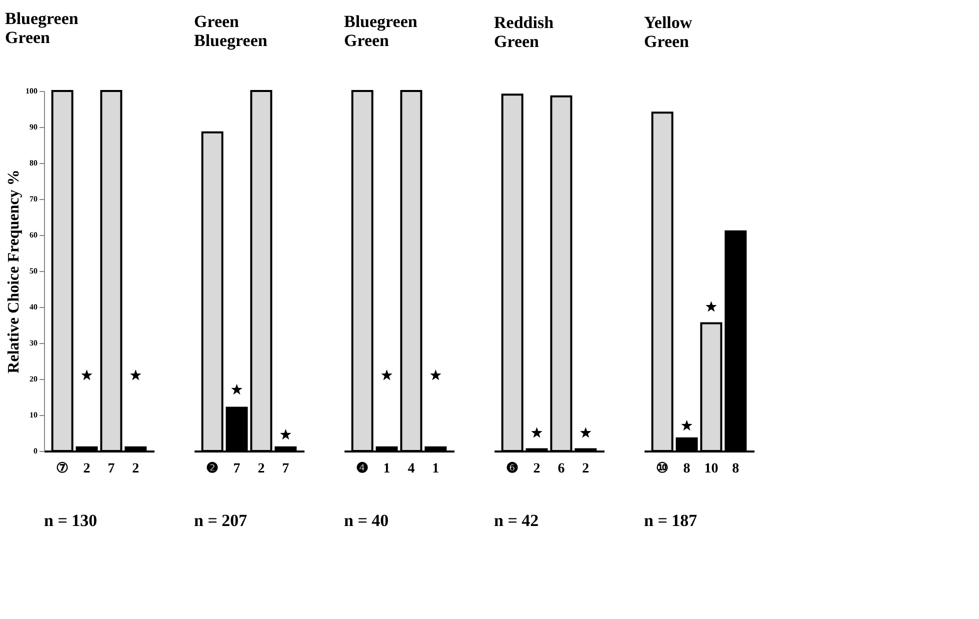  I want to click on x-tick-label: ❹, so click(362, 469).